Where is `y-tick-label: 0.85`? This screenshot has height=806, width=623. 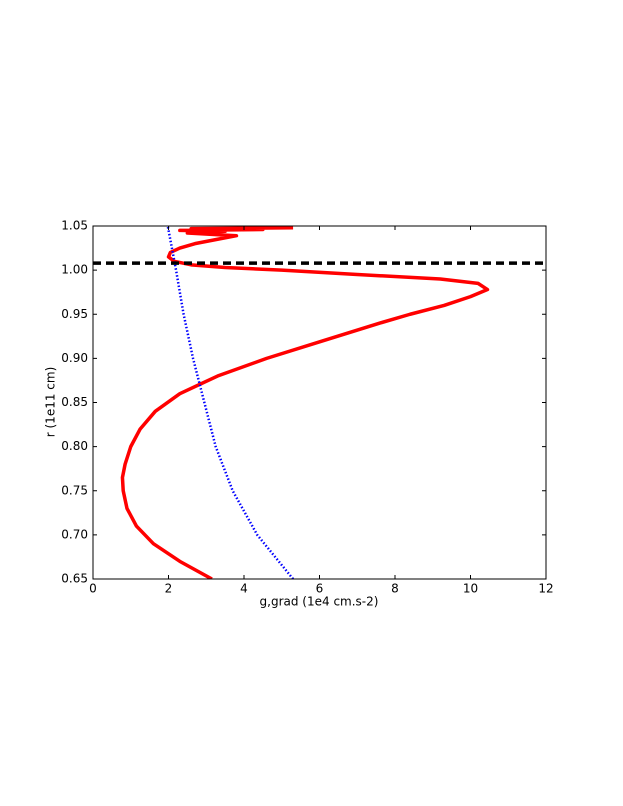 y-tick-label: 0.85 is located at coordinates (74, 402).